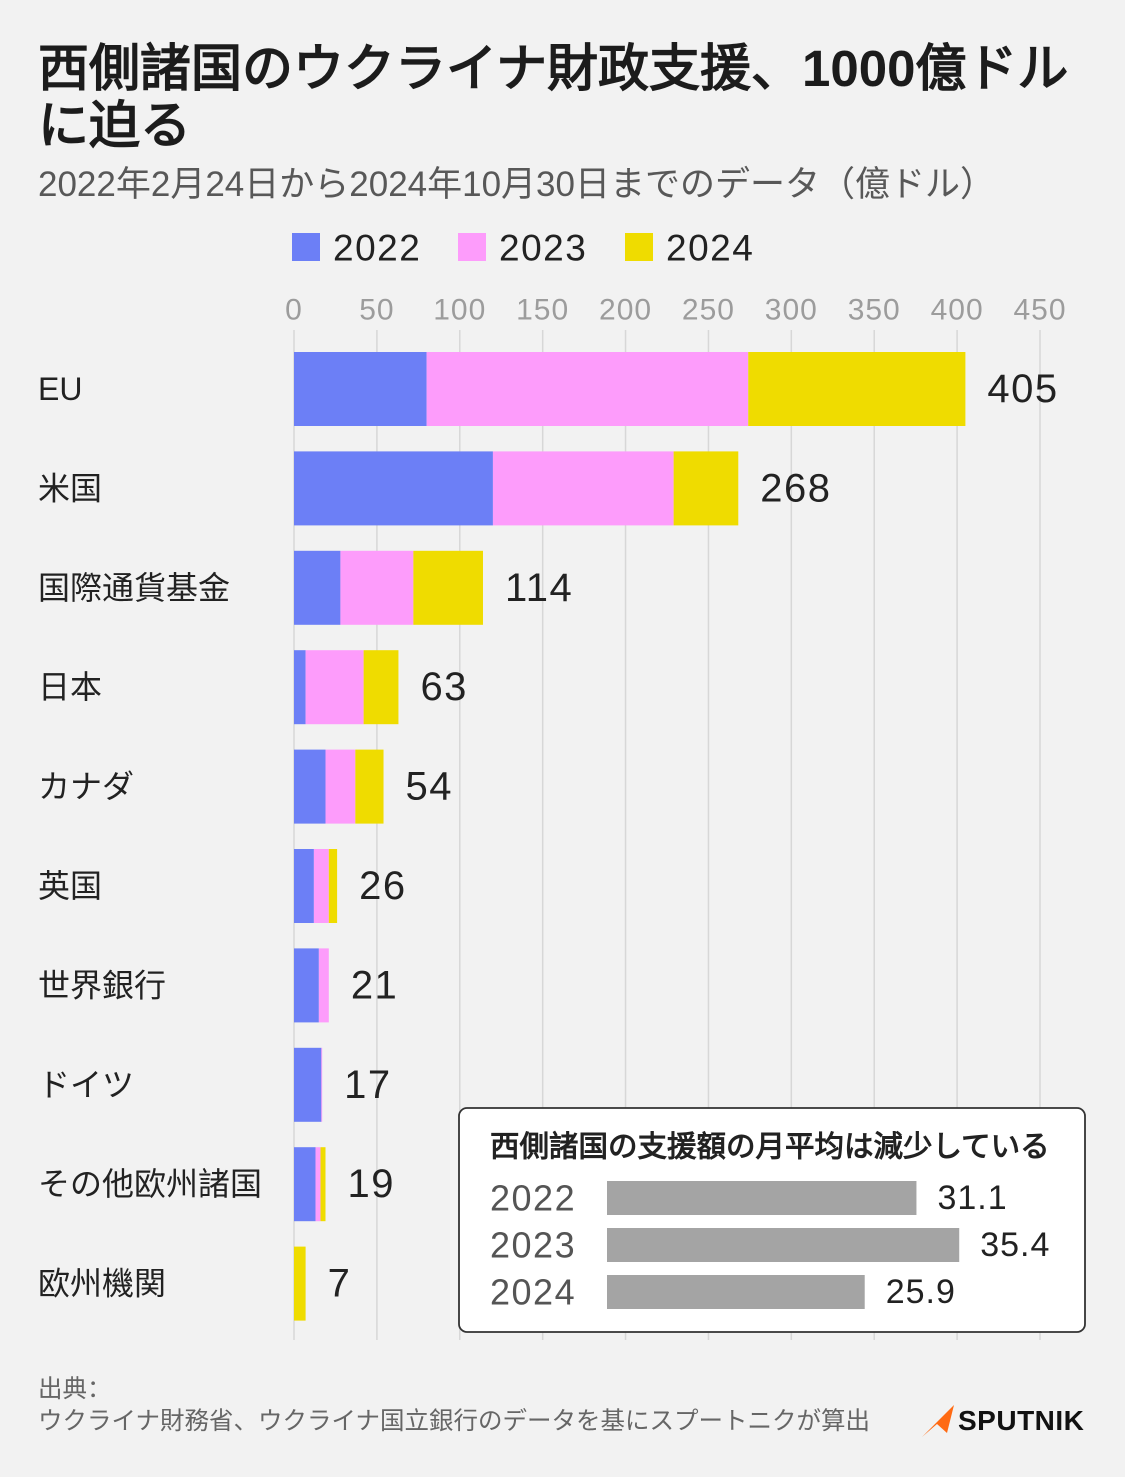 Image resolution: width=1125 pixels, height=1477 pixels. Describe the element at coordinates (938, 1421) in the screenshot. I see `sputnik-logo-icon` at that location.